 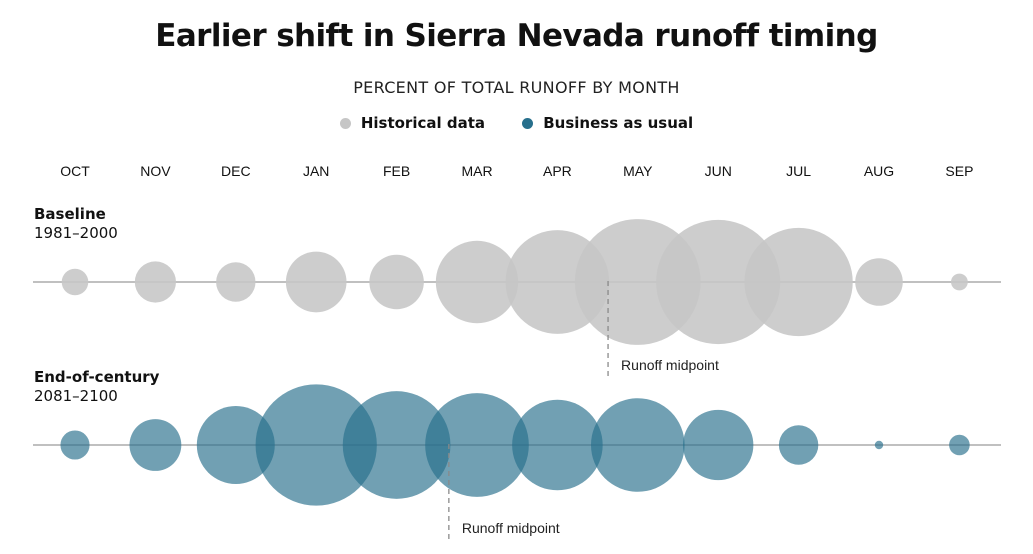 I want to click on bubble-end-of-century-dec, so click(x=235, y=445).